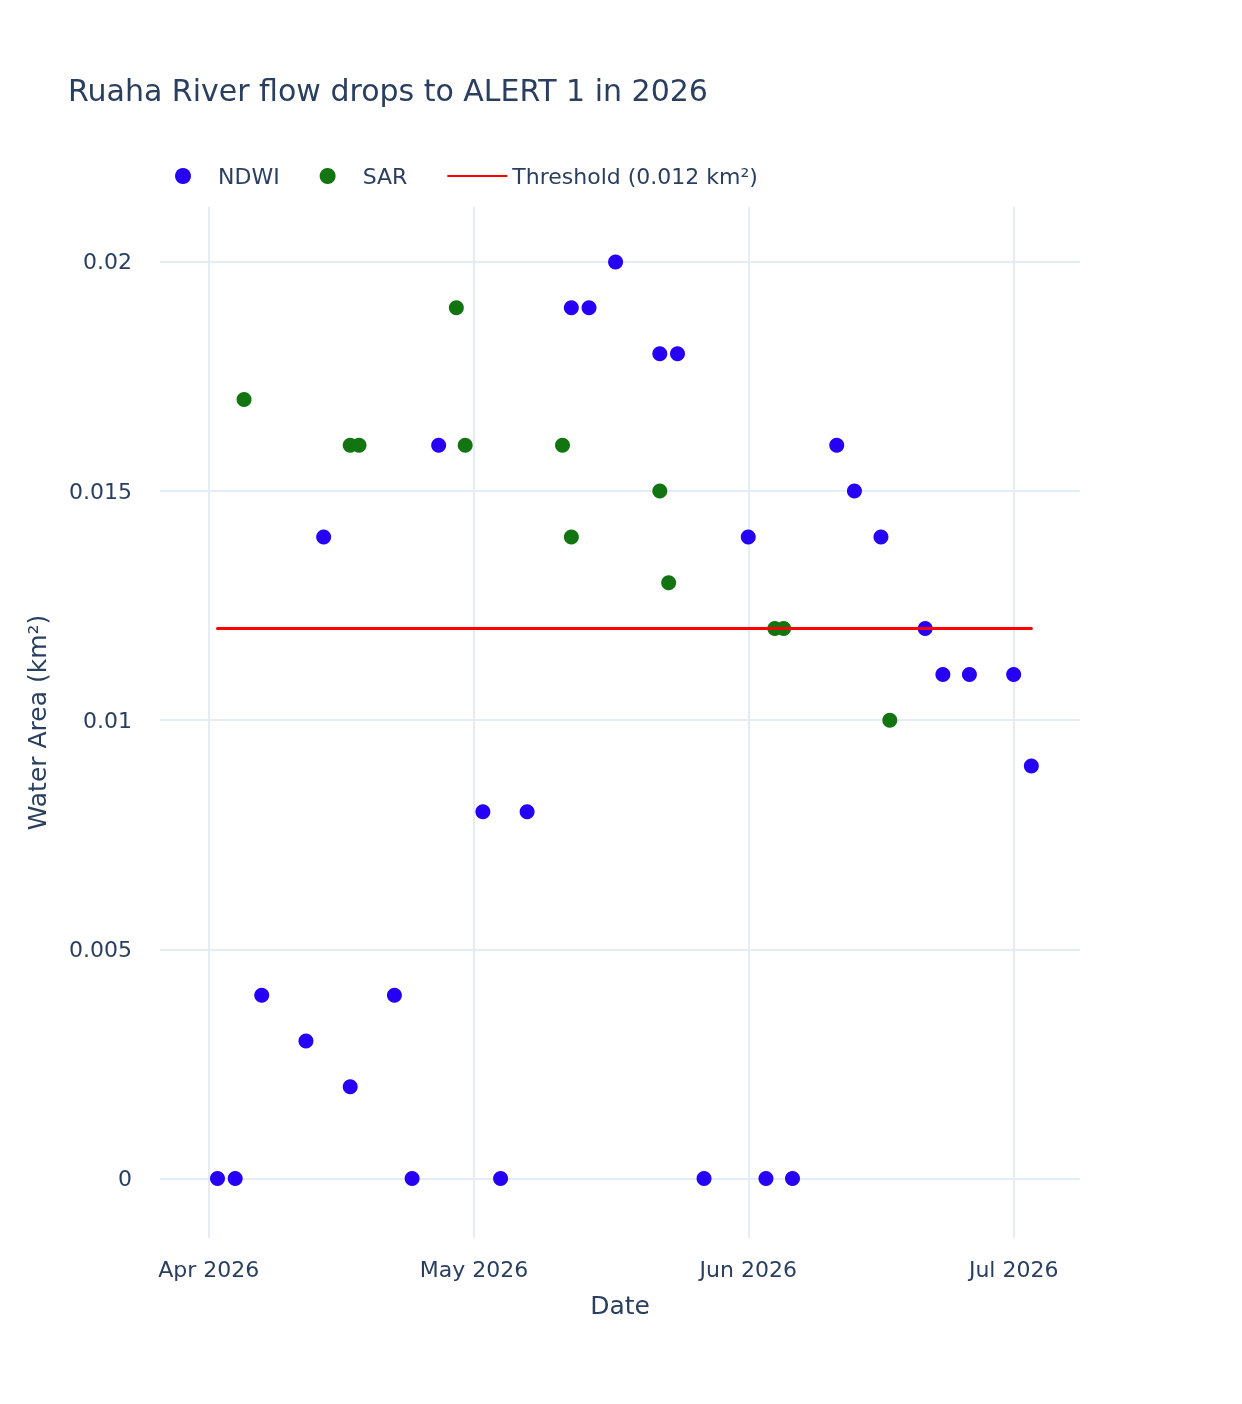 The image size is (1242, 1404). I want to click on chart-title: Ruaha River flow drops to ALERT 1 in 2026, so click(388, 90).